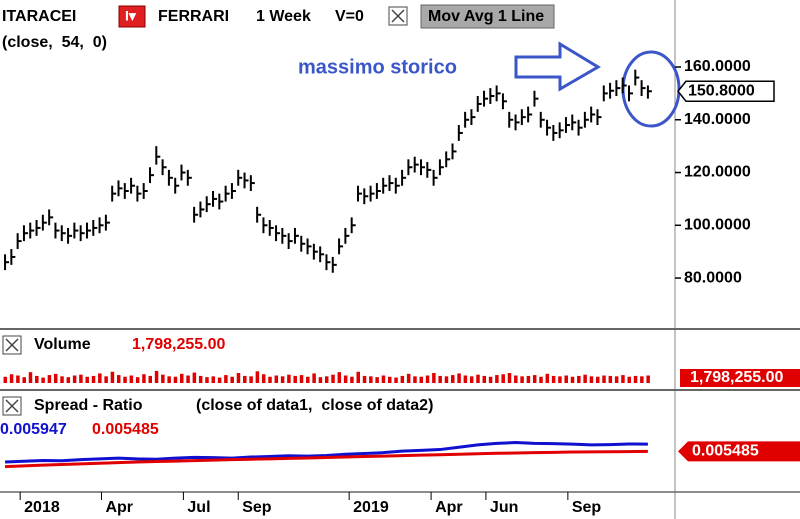 Image resolution: width=800 pixels, height=519 pixels. What do you see at coordinates (179, 344) in the screenshot?
I see `volume-value: 1,798,255.00` at bounding box center [179, 344].